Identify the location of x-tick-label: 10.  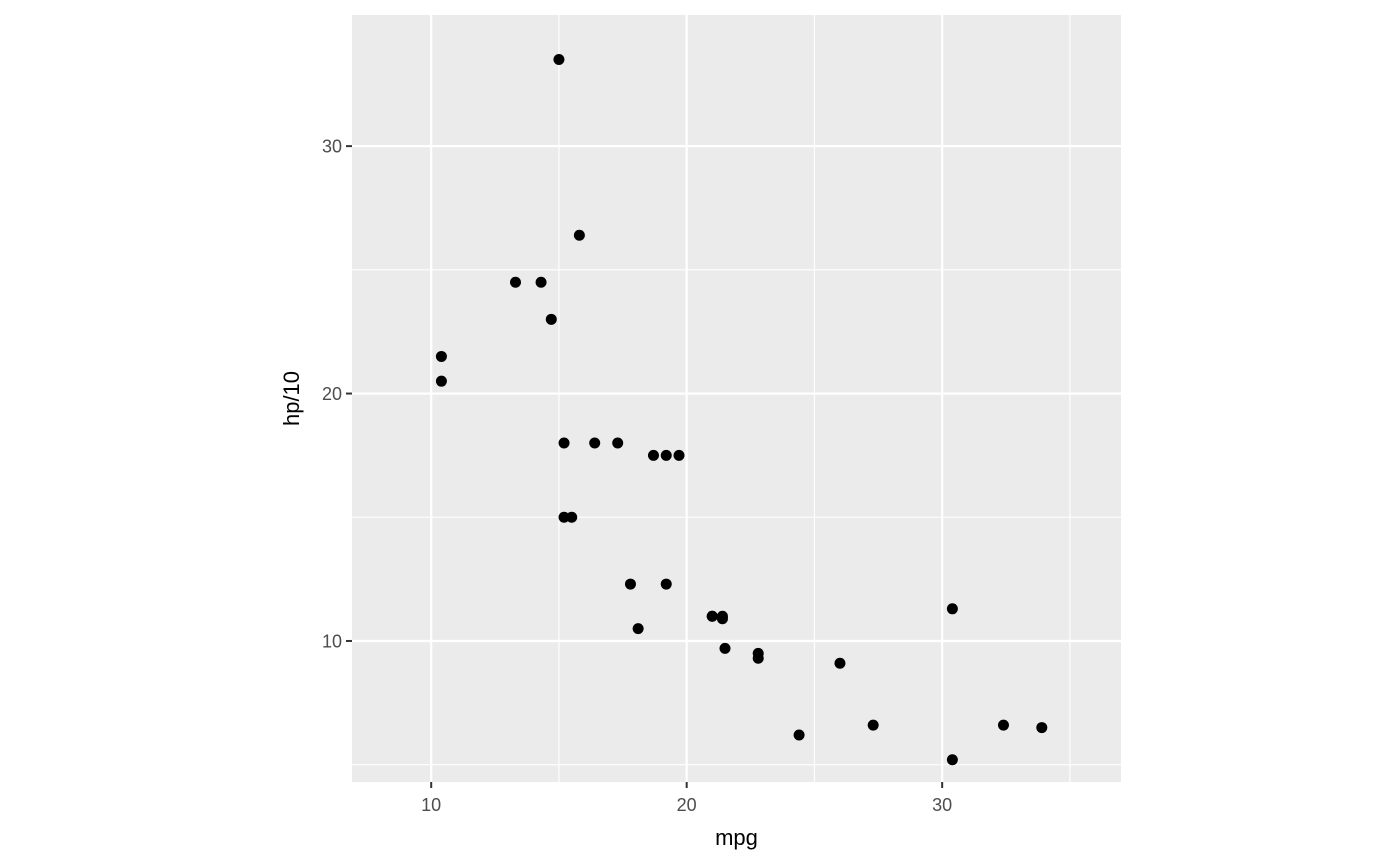
(431, 805).